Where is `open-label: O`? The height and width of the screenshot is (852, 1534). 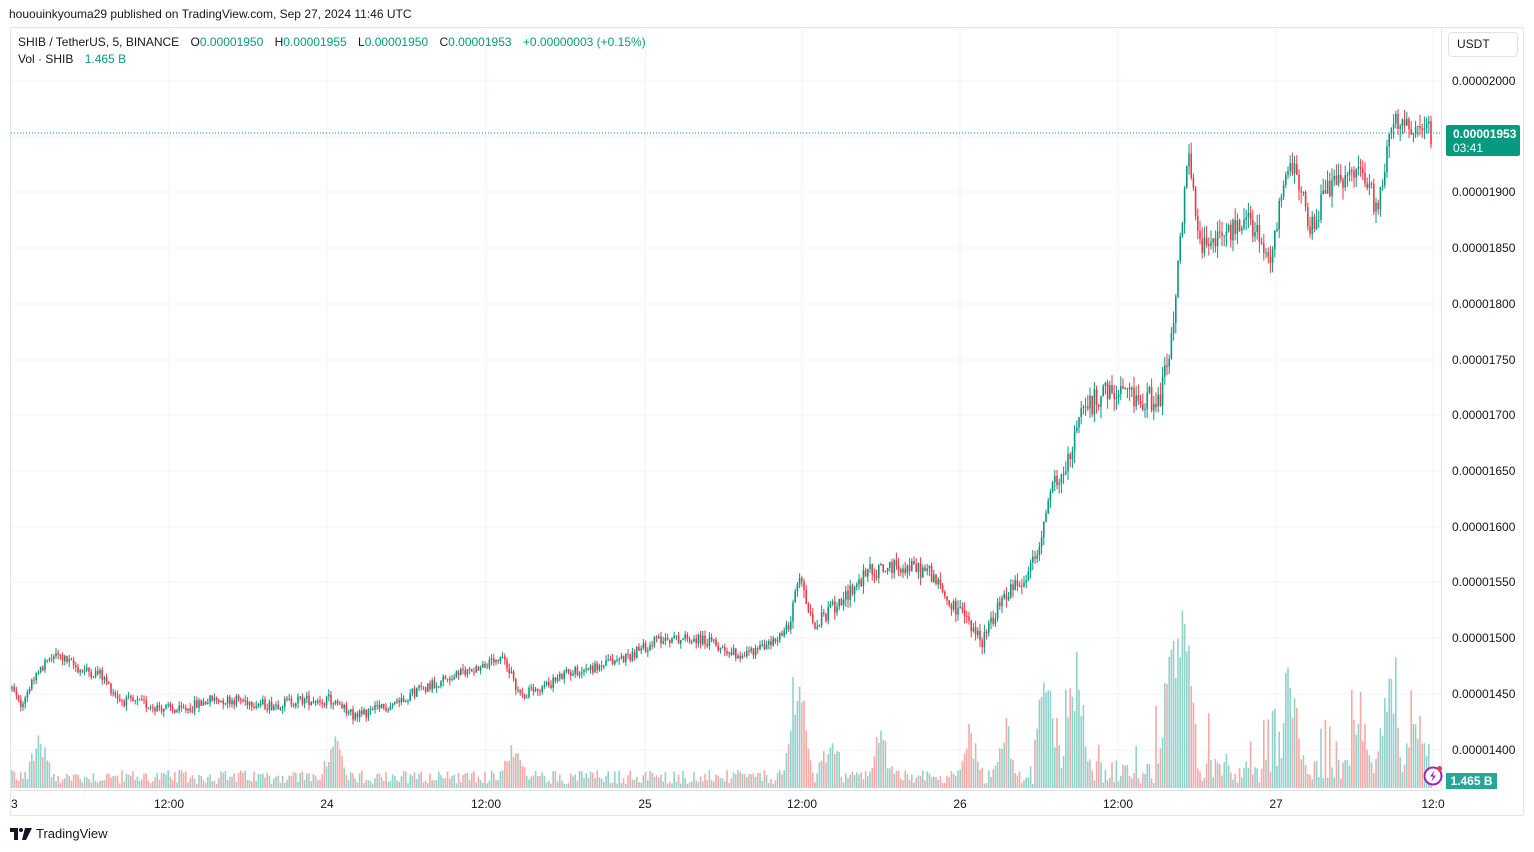 open-label: O is located at coordinates (195, 42).